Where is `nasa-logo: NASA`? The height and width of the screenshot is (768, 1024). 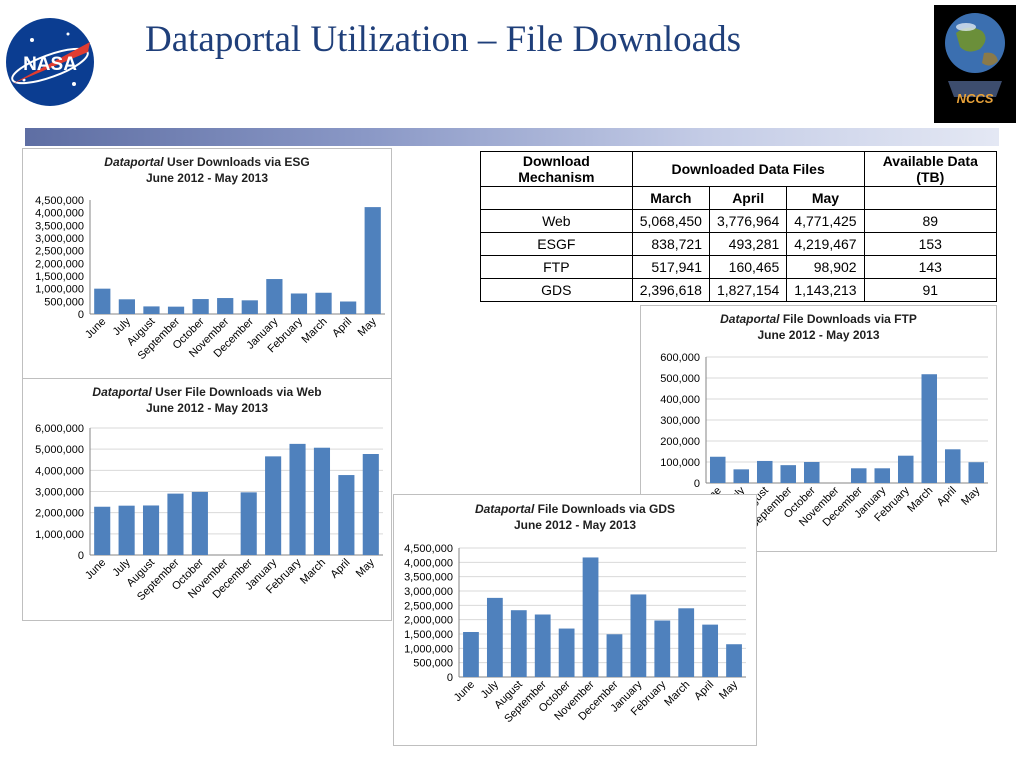 nasa-logo: NASA is located at coordinates (50, 62).